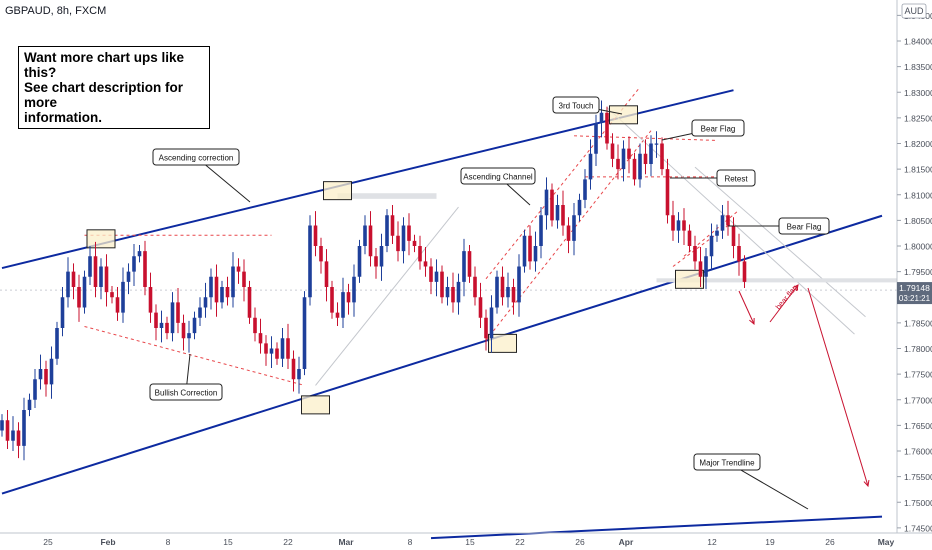 The image size is (932, 550). What do you see at coordinates (918, 67) in the screenshot?
I see `price-tick-label: 1.83500` at bounding box center [918, 67].